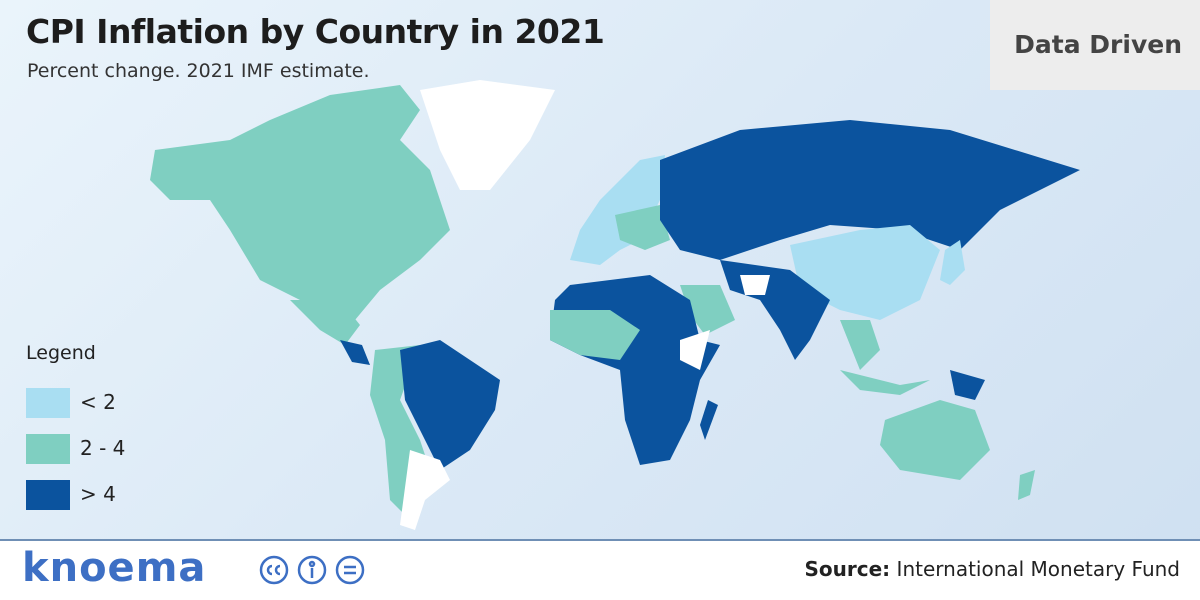 The width and height of the screenshot is (1200, 600). Describe the element at coordinates (98, 402) in the screenshot. I see `legend-label: < 2` at that location.